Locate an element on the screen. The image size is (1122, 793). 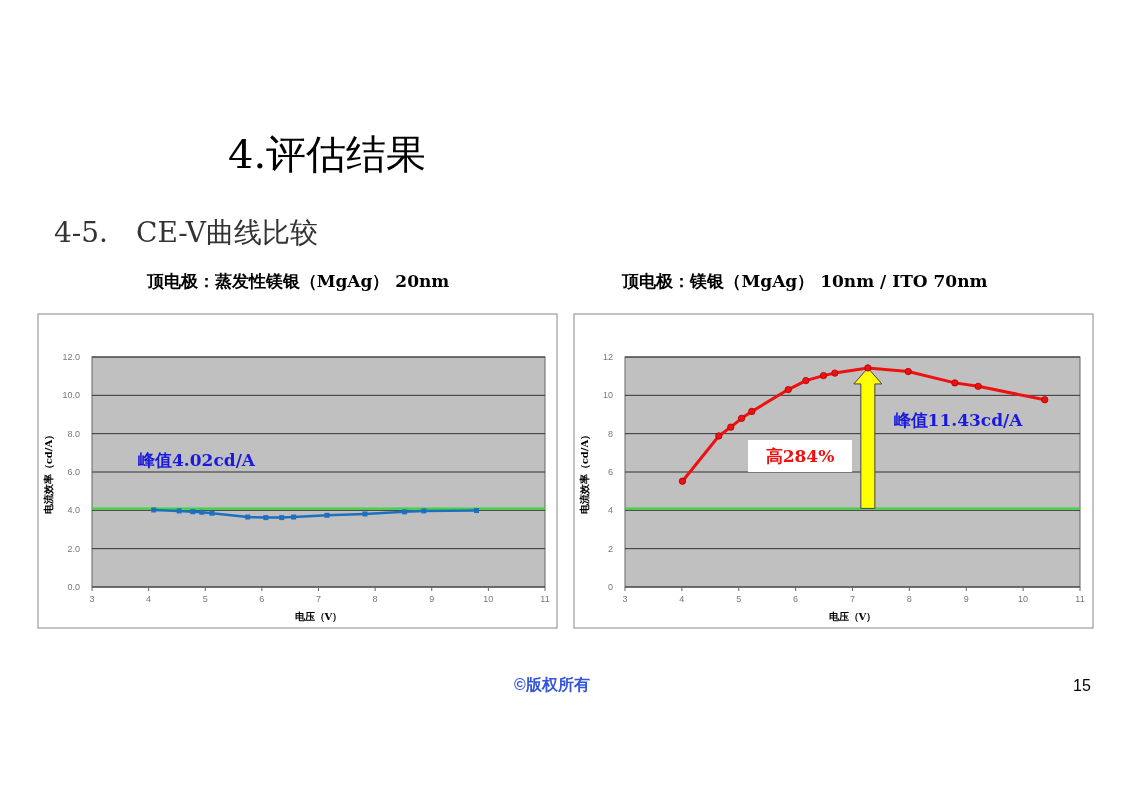
y-tick-label: 4 is located at coordinates (610, 510).